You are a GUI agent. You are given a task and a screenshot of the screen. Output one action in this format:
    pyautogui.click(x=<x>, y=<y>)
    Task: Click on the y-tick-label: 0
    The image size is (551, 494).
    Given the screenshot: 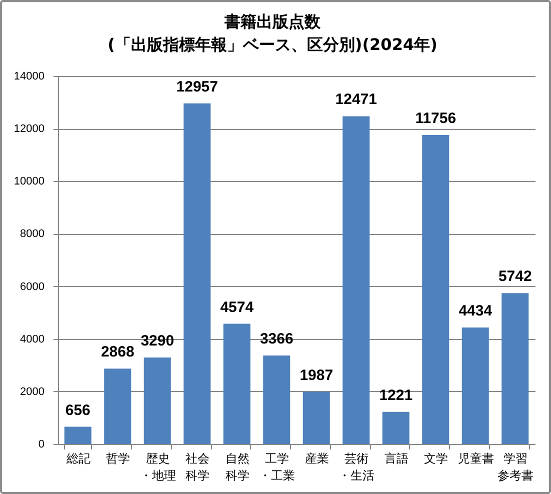 What is the action you would take?
    pyautogui.click(x=41, y=444)
    